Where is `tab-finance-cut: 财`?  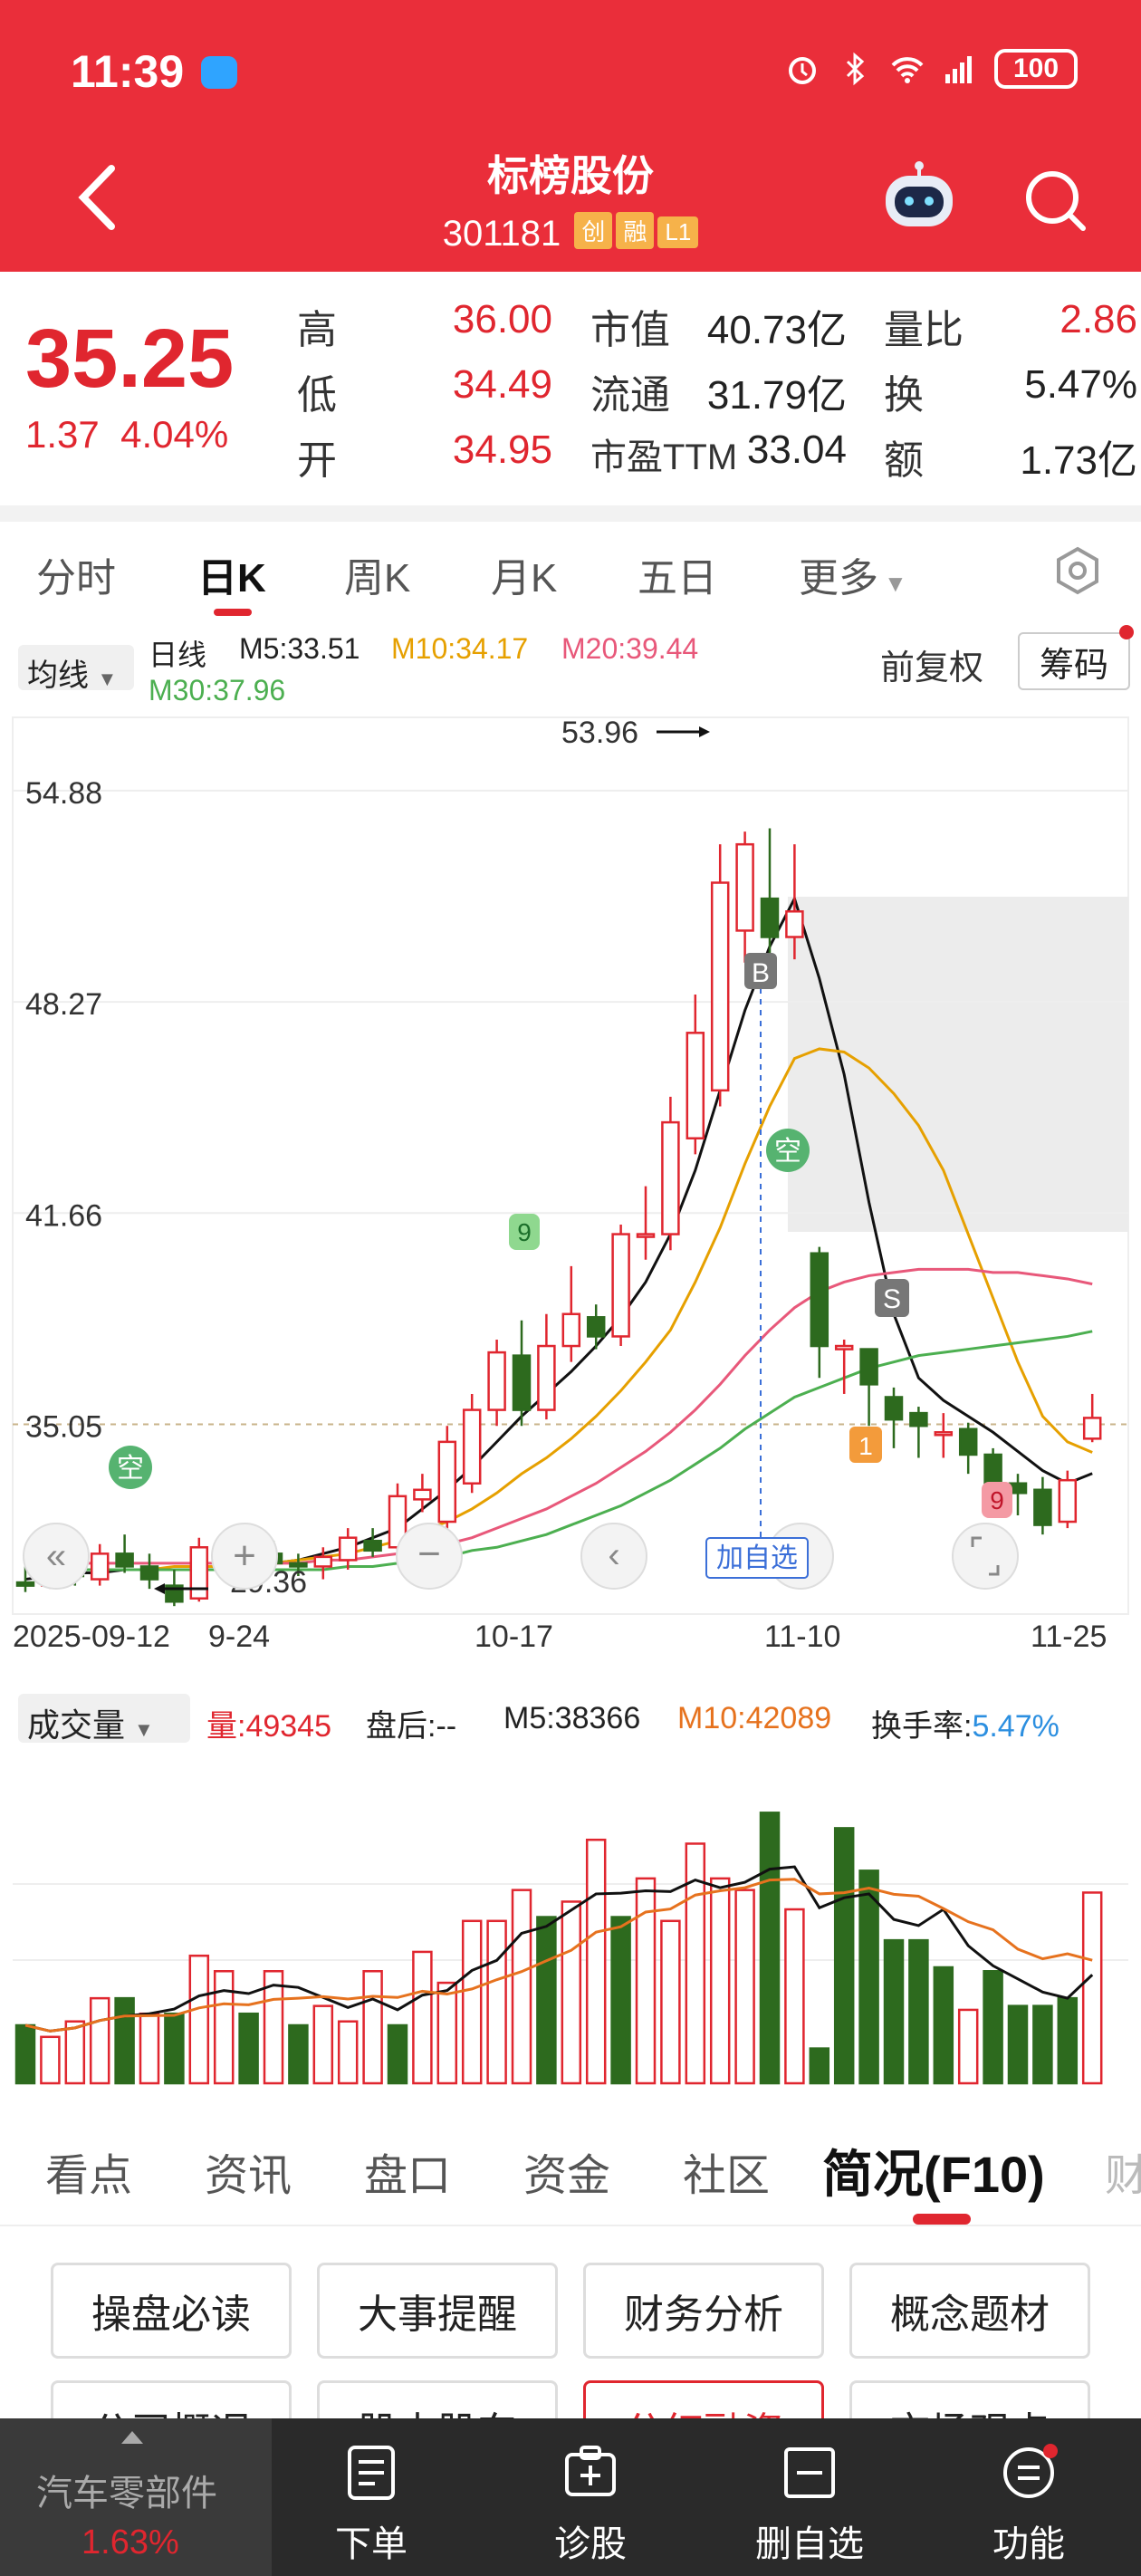
tab-finance-cut: 财 is located at coordinates (1123, 2176).